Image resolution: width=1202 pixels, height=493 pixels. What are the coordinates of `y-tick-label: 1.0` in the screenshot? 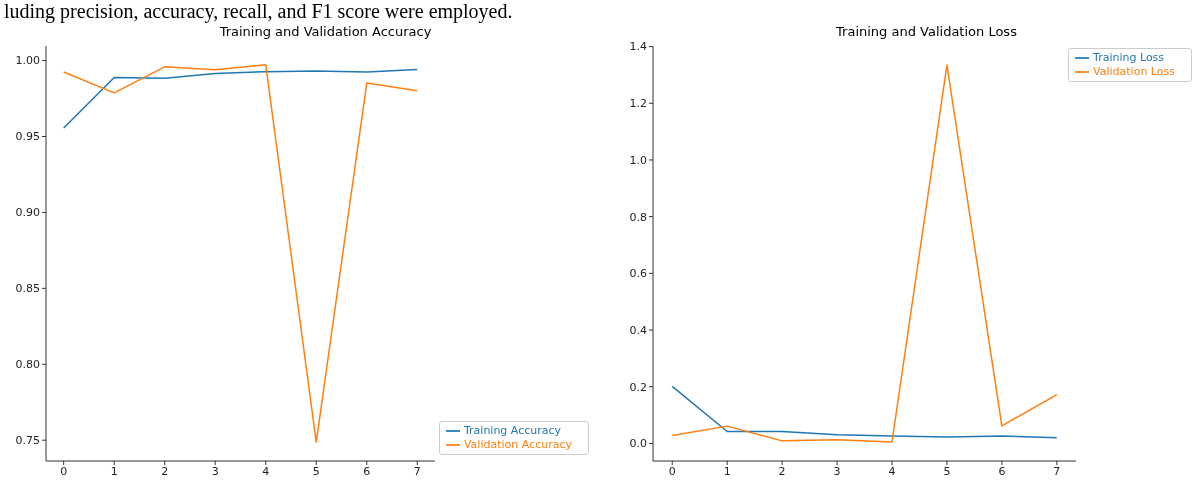 It's located at (638, 160).